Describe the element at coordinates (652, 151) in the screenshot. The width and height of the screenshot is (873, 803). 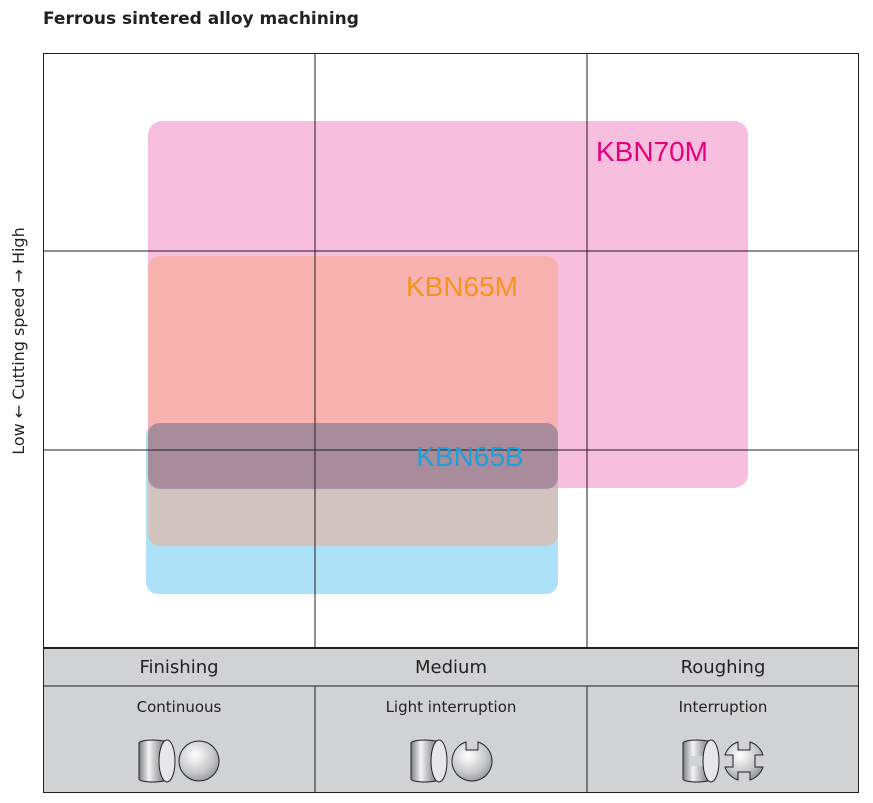
I see `kbn70m-label: KBN70M` at that location.